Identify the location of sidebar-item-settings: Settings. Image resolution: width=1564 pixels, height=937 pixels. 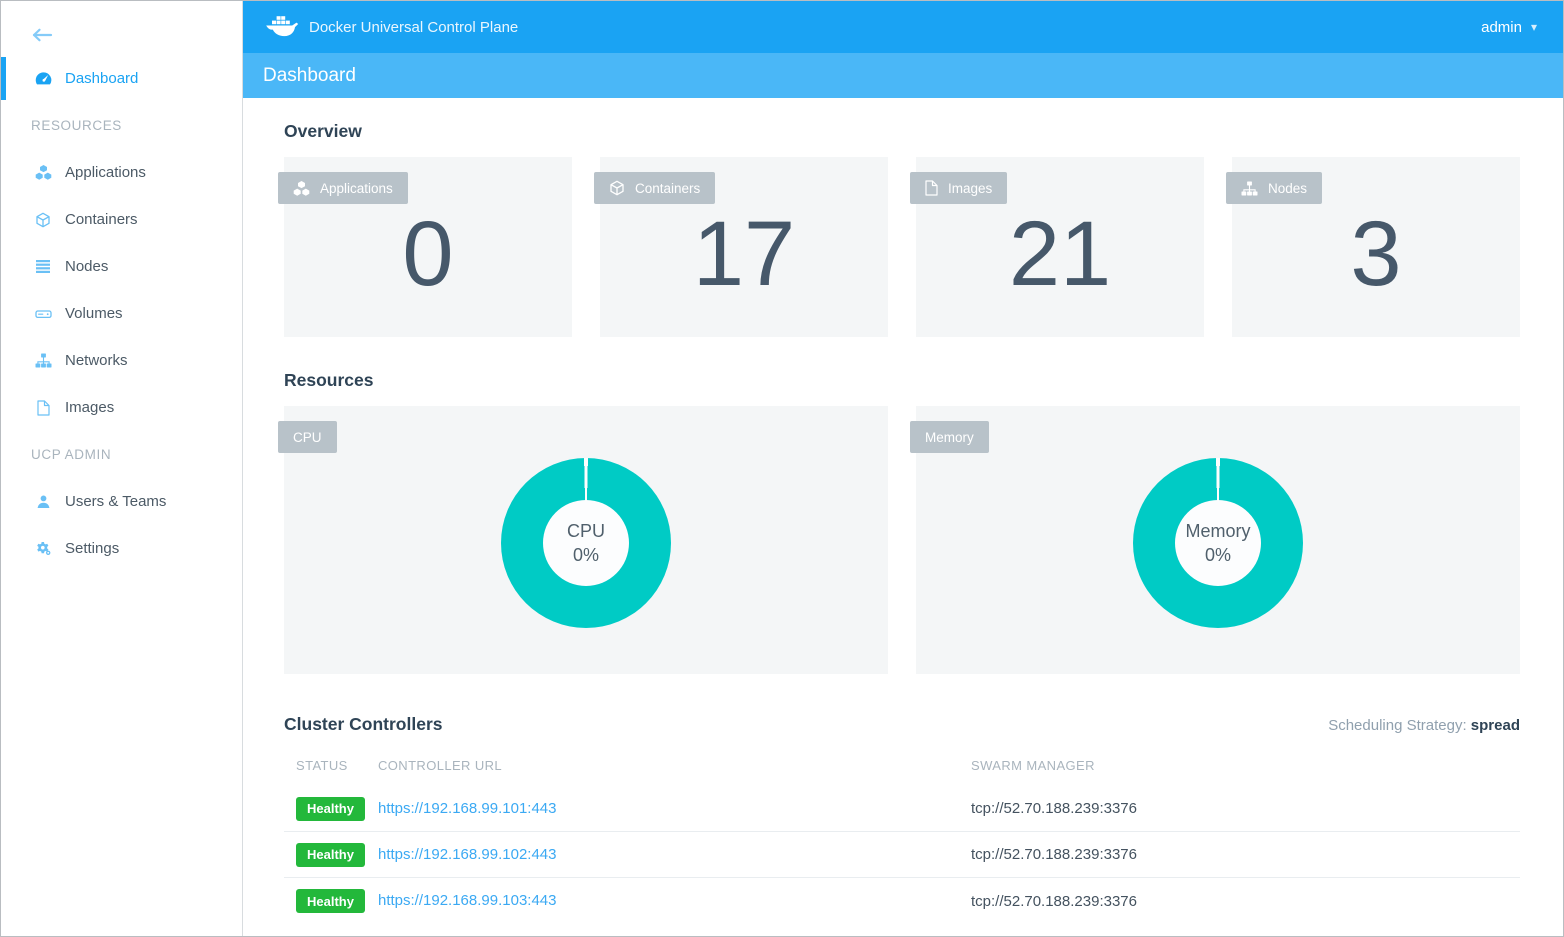
(121, 548).